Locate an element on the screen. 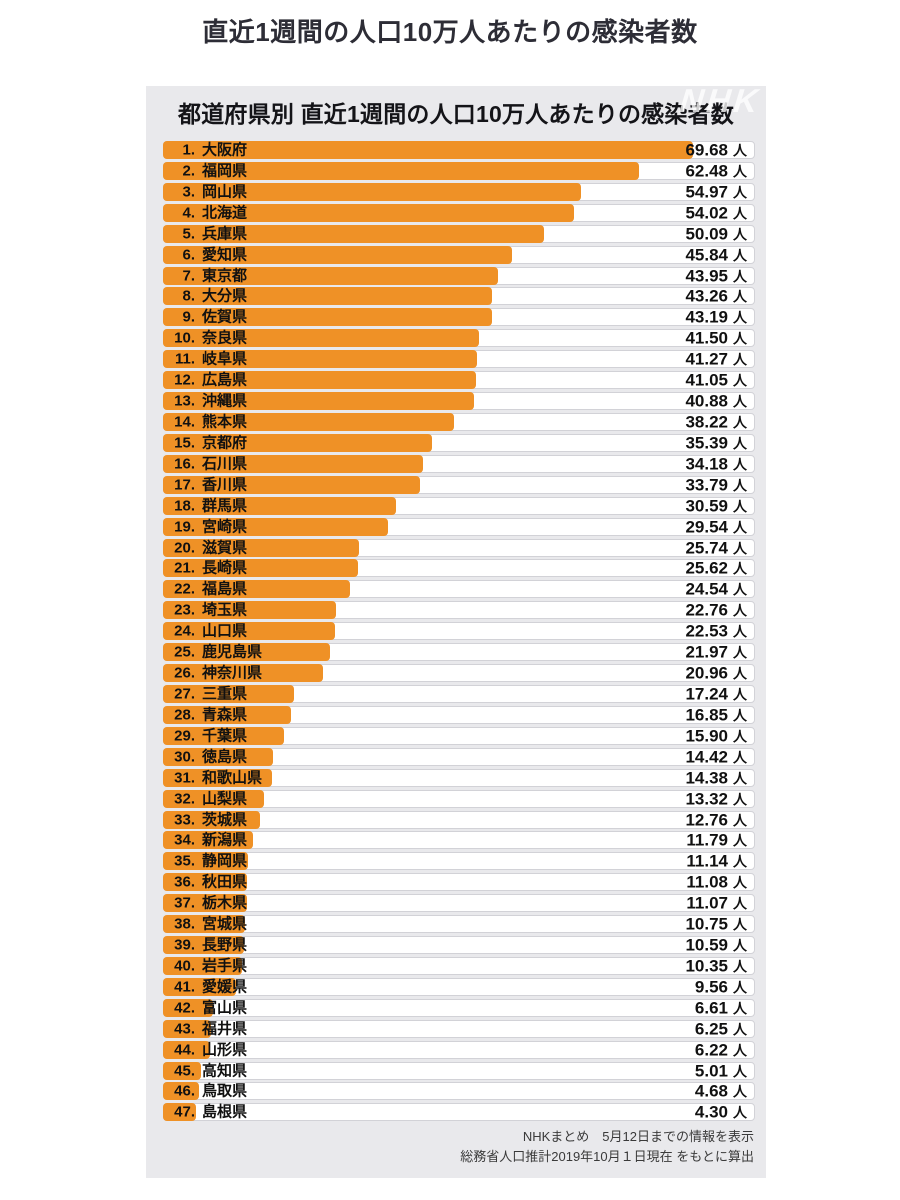 Image resolution: width=900 pixels, height=1200 pixels. row-label: 12. 広島県 is located at coordinates (205, 380).